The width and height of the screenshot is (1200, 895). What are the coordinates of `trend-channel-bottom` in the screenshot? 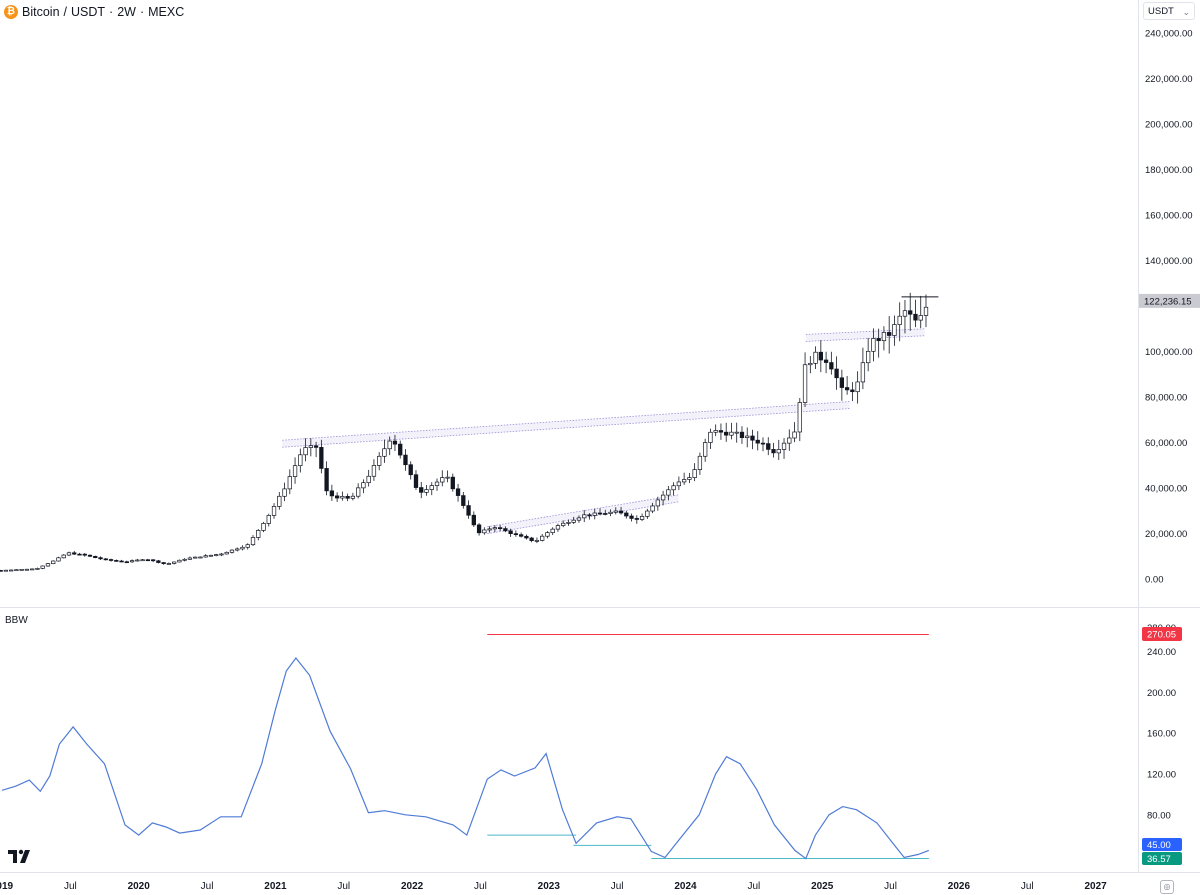 It's located at (566, 428).